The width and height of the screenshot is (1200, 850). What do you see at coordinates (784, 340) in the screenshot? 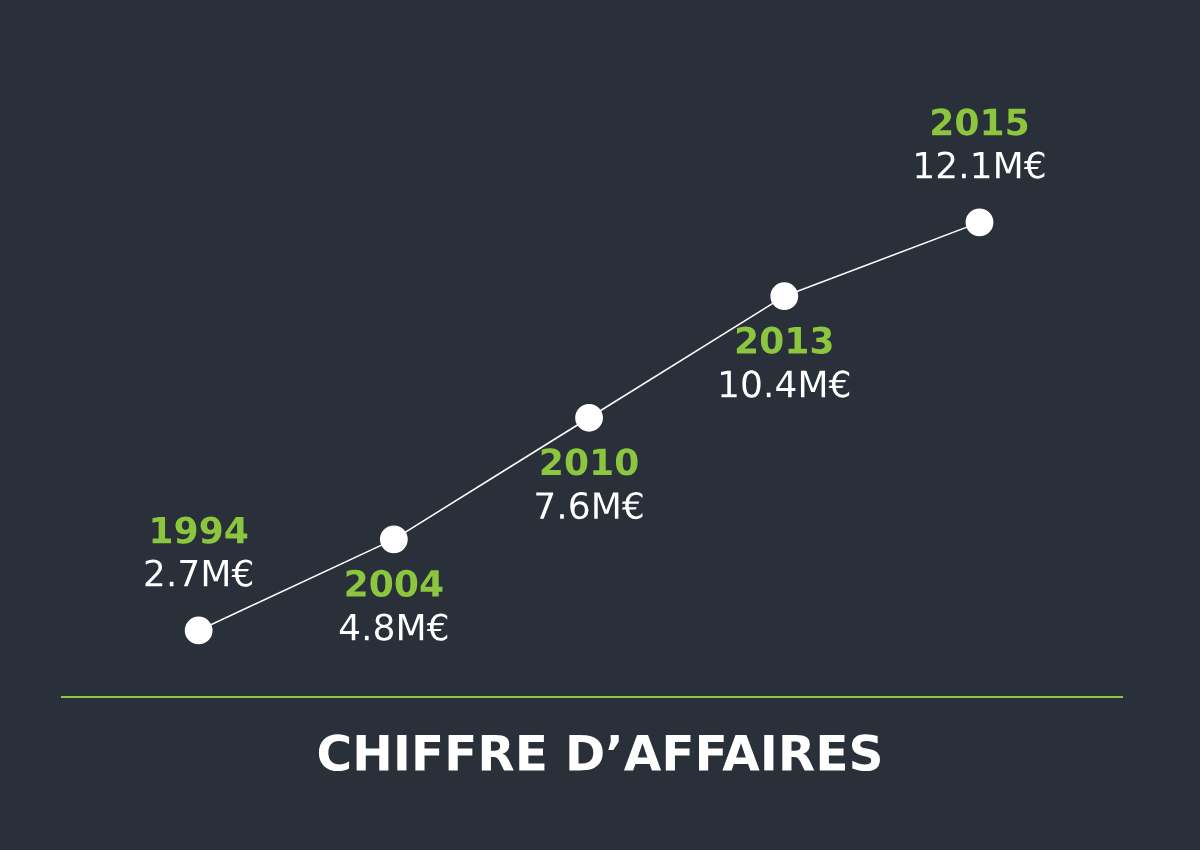
I see `x-tick-label: 2013` at bounding box center [784, 340].